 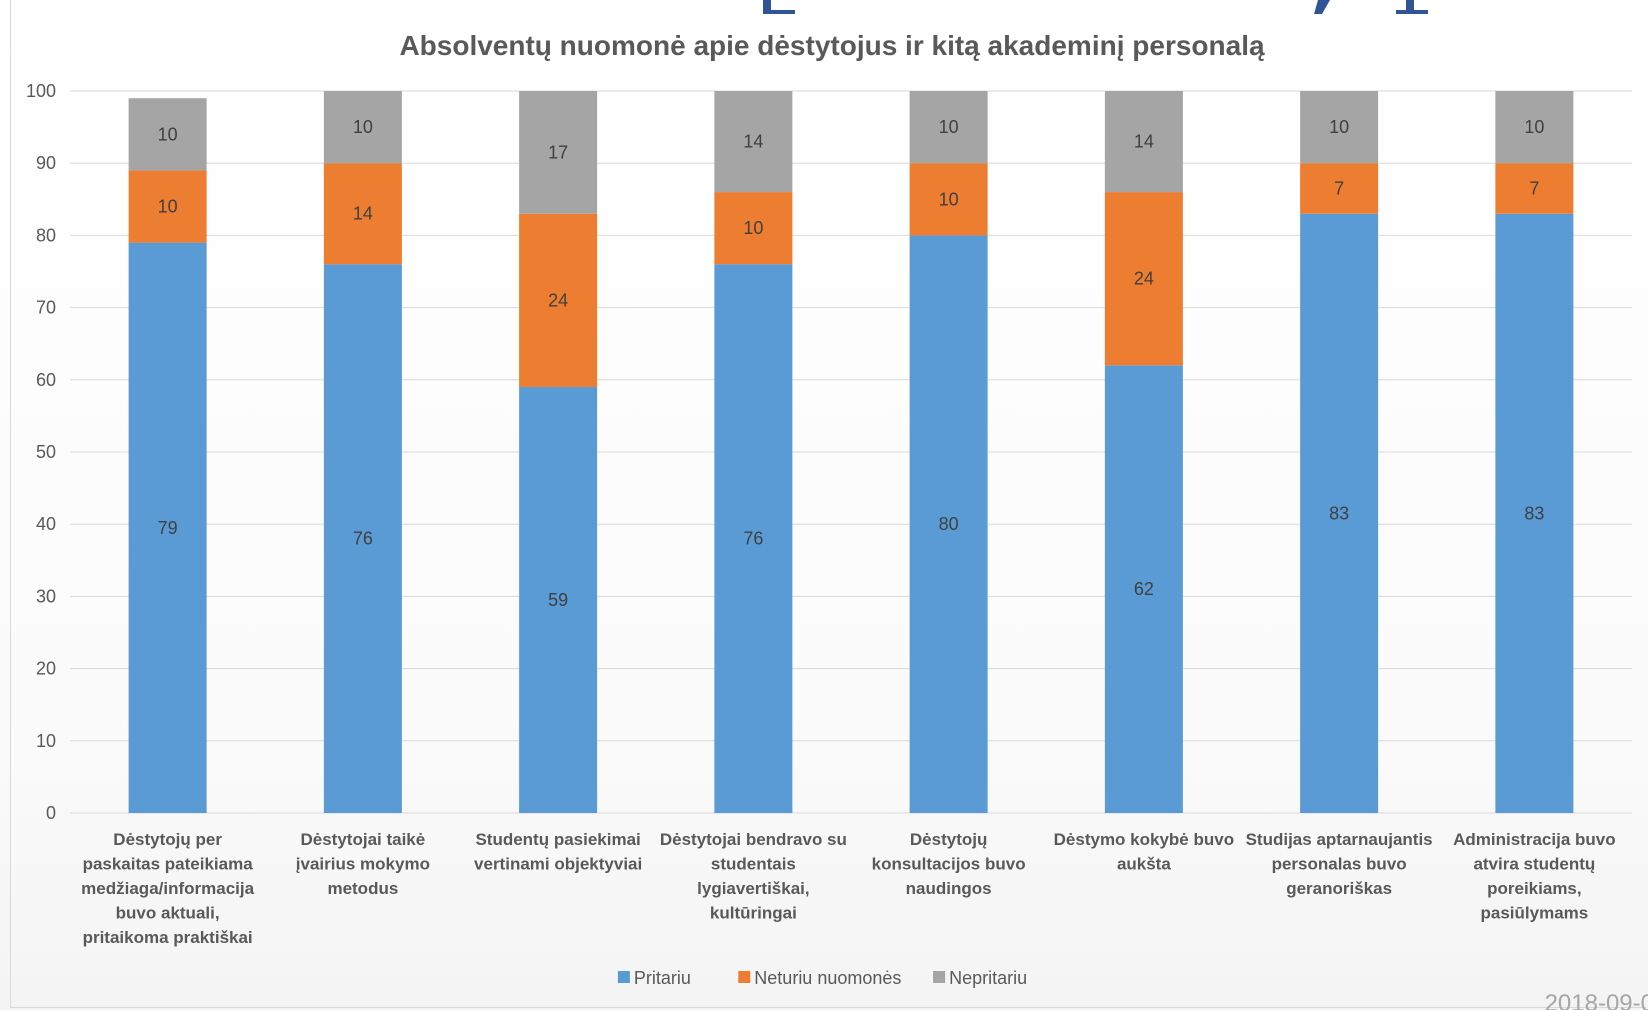 I want to click on x-category-label: Dėstymo kokybė buvo aukšta, so click(x=1144, y=852).